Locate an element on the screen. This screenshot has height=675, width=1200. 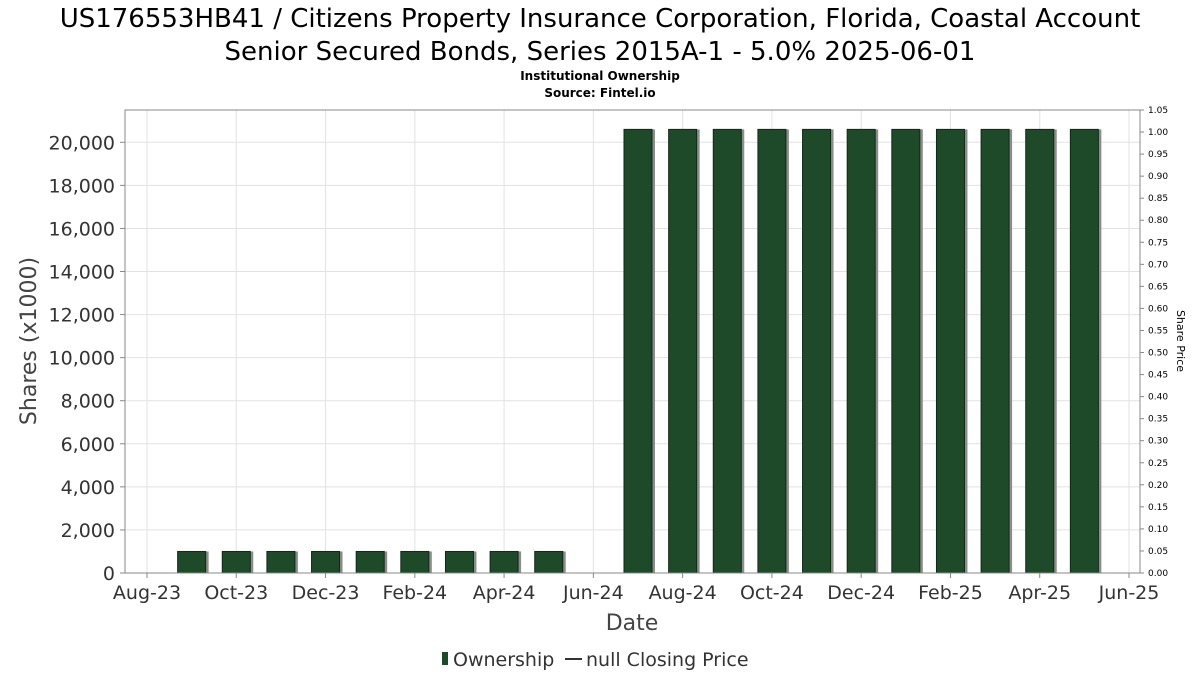
y2-tick-label: 0.95 is located at coordinates (1158, 155).